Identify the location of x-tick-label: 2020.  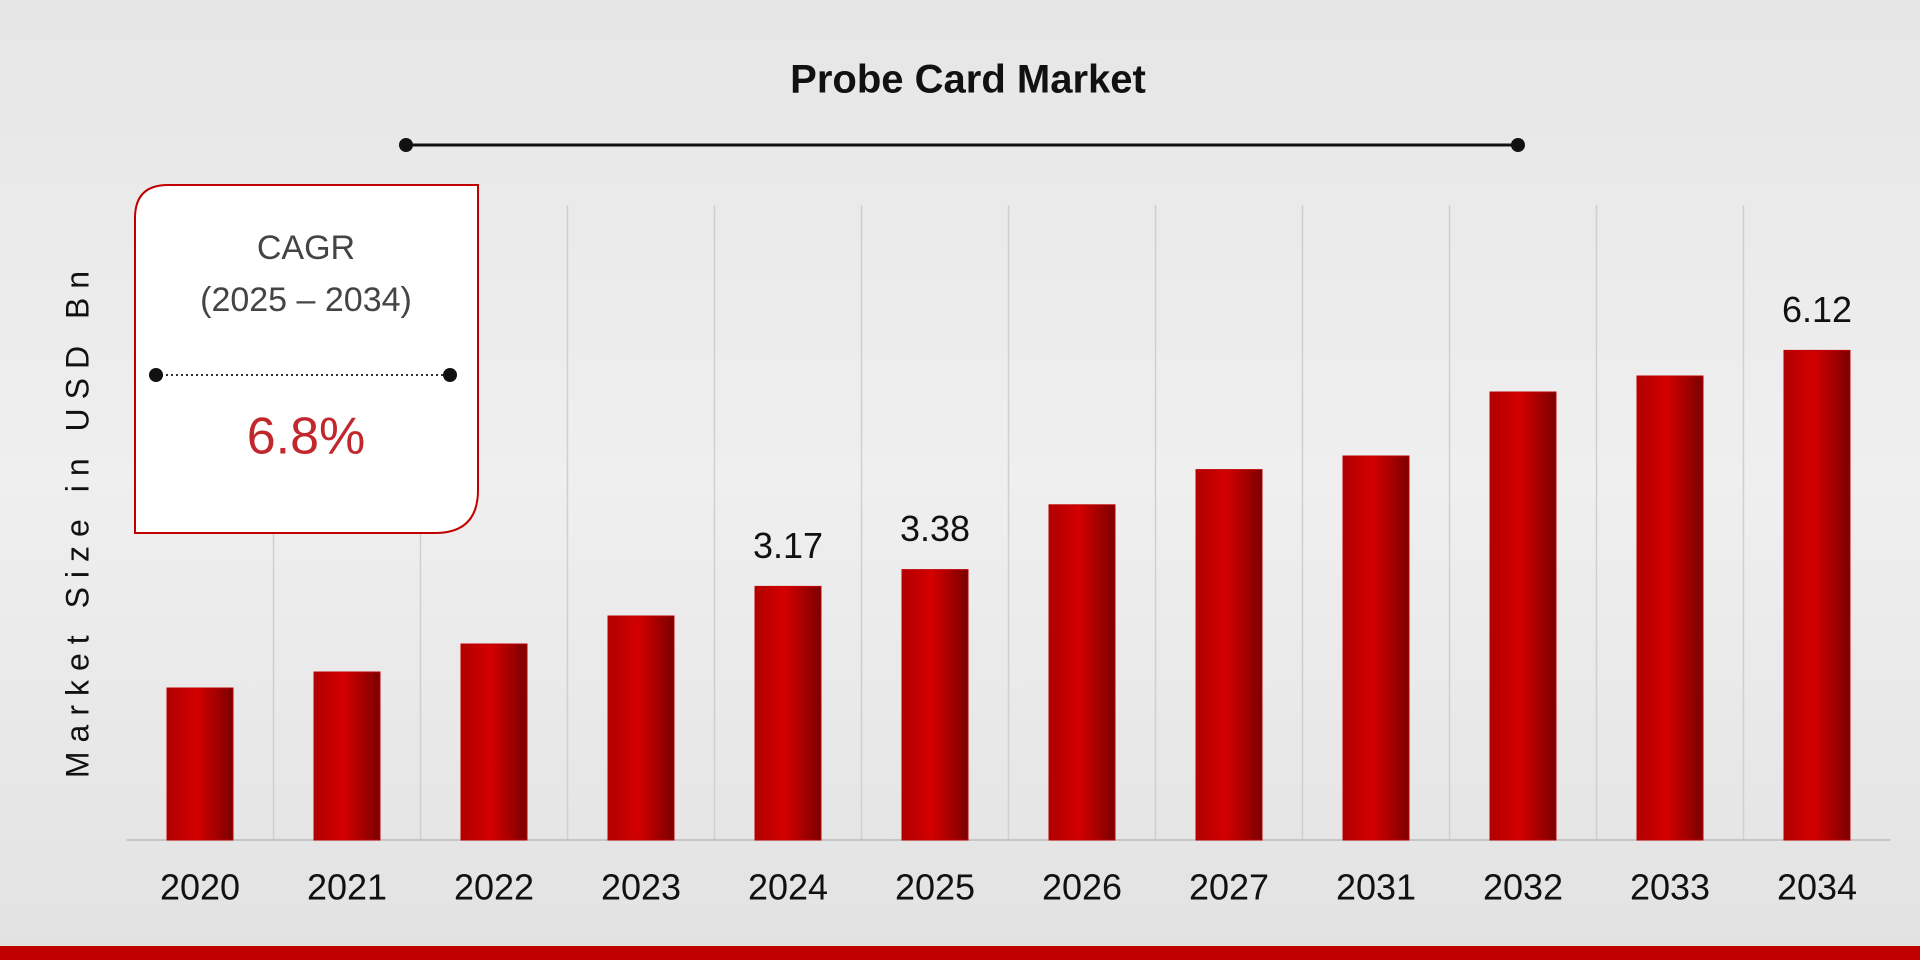
(200, 887).